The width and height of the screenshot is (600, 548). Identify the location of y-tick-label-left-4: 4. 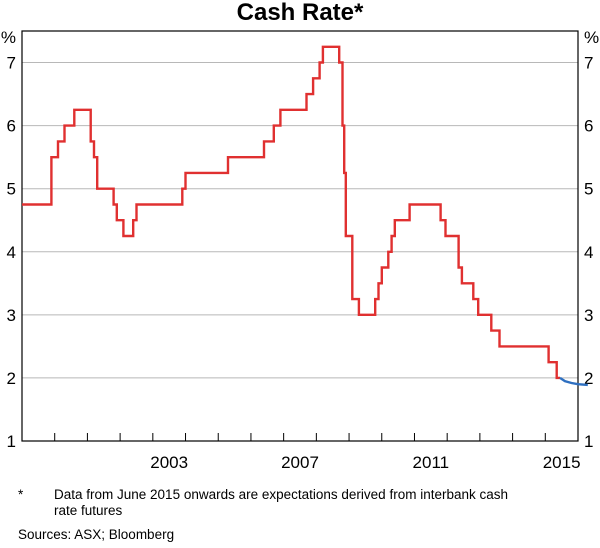
(11, 252).